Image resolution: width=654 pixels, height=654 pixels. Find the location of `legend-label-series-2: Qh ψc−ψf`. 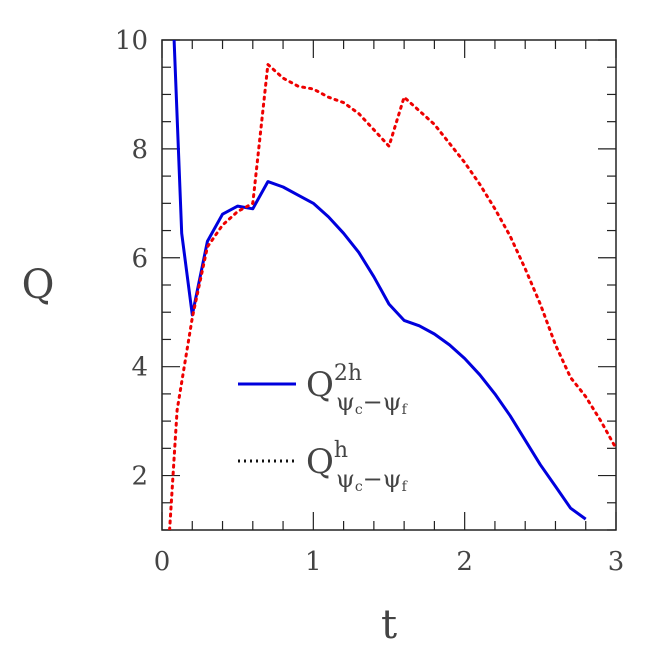

legend-label-series-2: Qh ψc−ψf is located at coordinates (357, 466).